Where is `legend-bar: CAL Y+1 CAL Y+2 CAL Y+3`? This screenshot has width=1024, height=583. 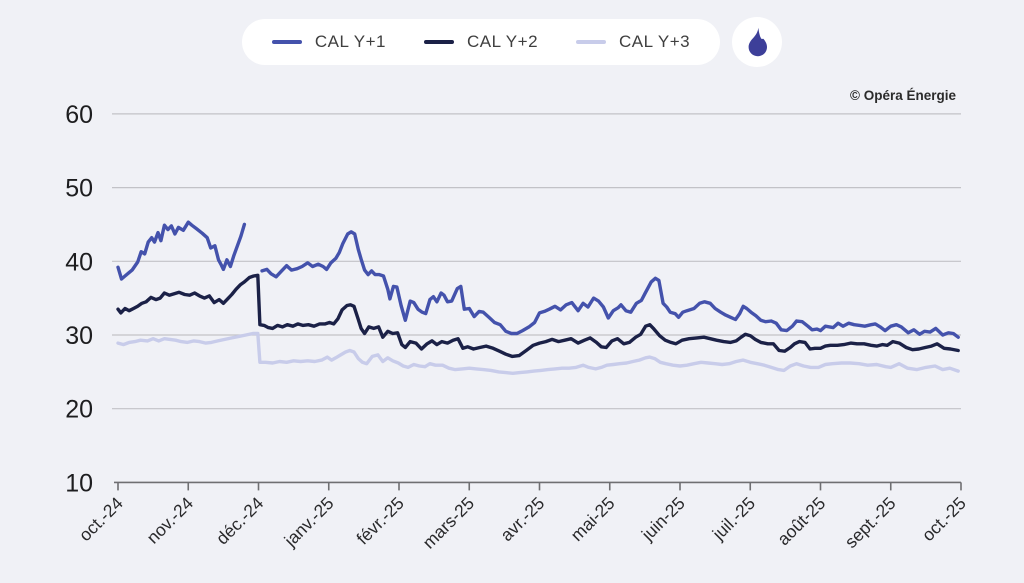 legend-bar: CAL Y+1 CAL Y+2 CAL Y+3 is located at coordinates (512, 42).